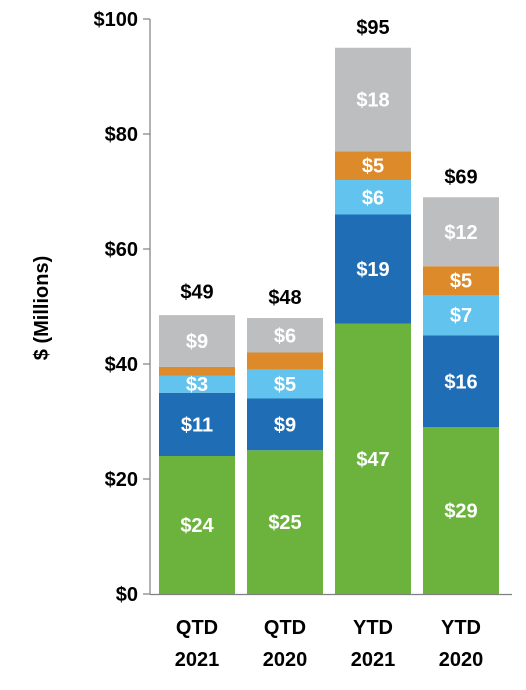 This screenshot has width=526, height=690. I want to click on segment-value-label: $7, so click(461, 316).